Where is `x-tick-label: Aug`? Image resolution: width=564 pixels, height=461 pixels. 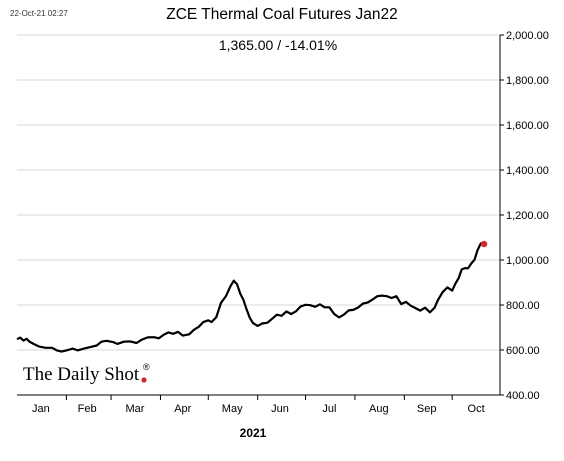 x-tick-label: Aug is located at coordinates (379, 409).